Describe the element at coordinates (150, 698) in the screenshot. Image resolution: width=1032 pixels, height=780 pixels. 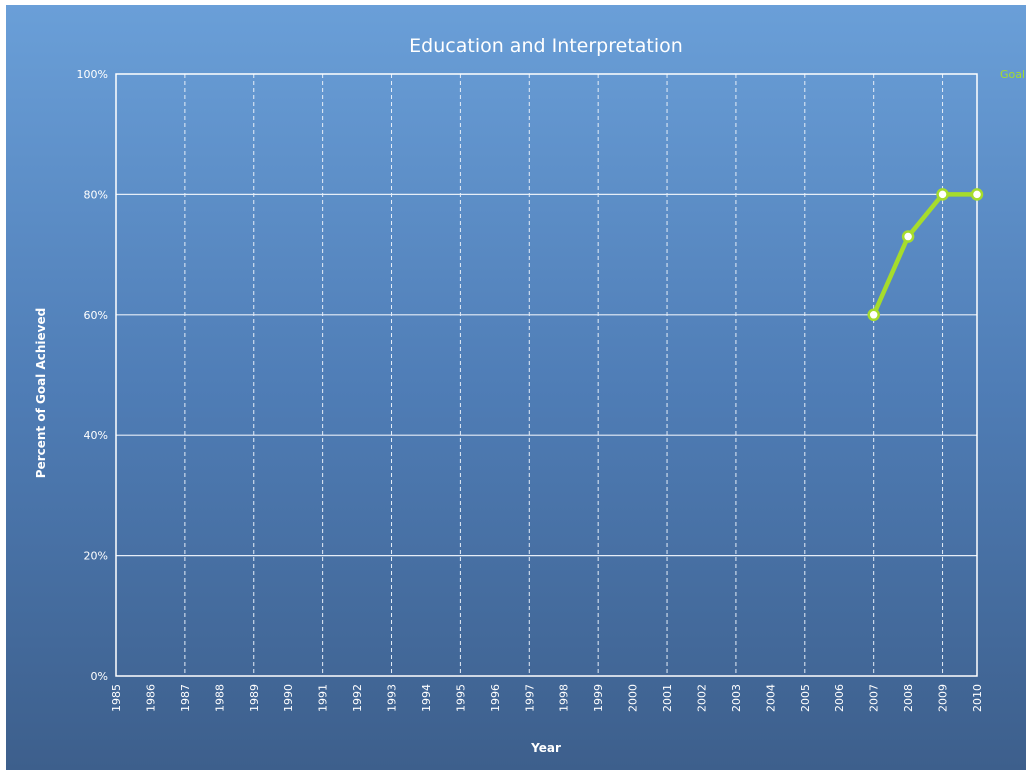
I see `x-tick-label: 1986` at that location.